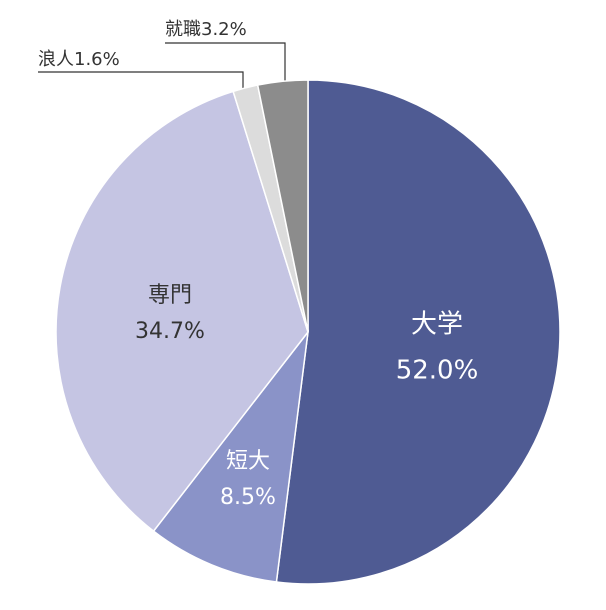 This screenshot has width=606, height=610. I want to click on value-label: 52.0%, so click(437, 371).